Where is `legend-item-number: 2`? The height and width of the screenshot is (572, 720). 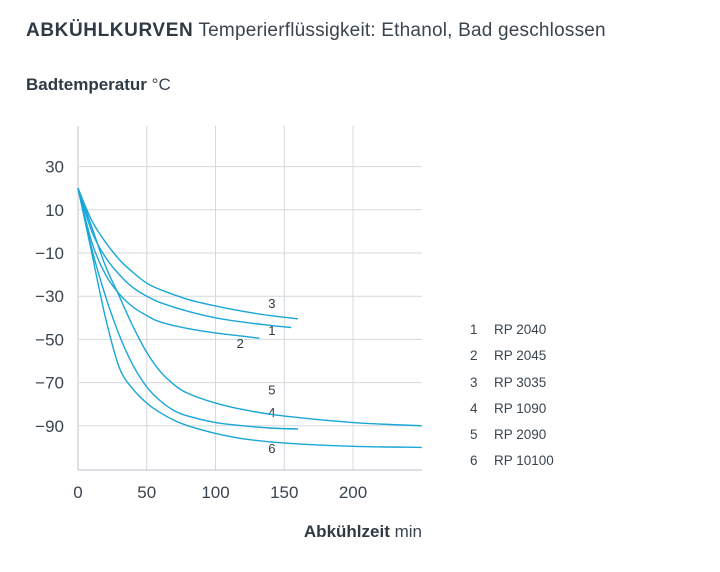 legend-item-number: 2 is located at coordinates (474, 356).